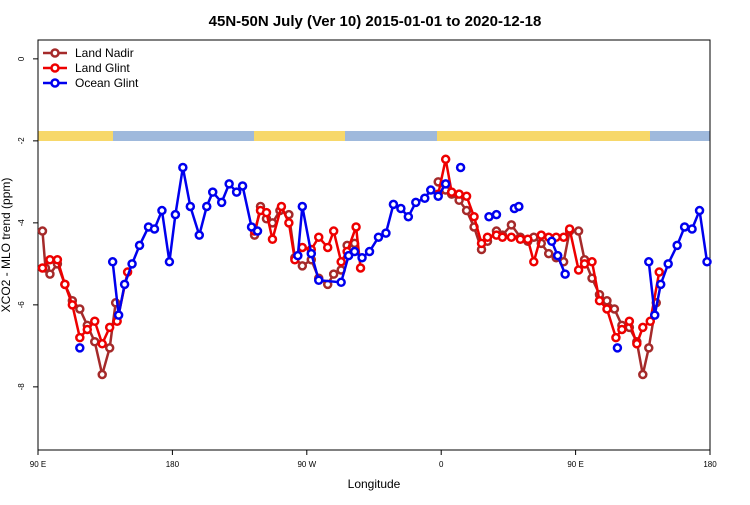 This screenshot has width=750, height=505. Describe the element at coordinates (710, 464) in the screenshot. I see `x-tick-label: 180` at that location.